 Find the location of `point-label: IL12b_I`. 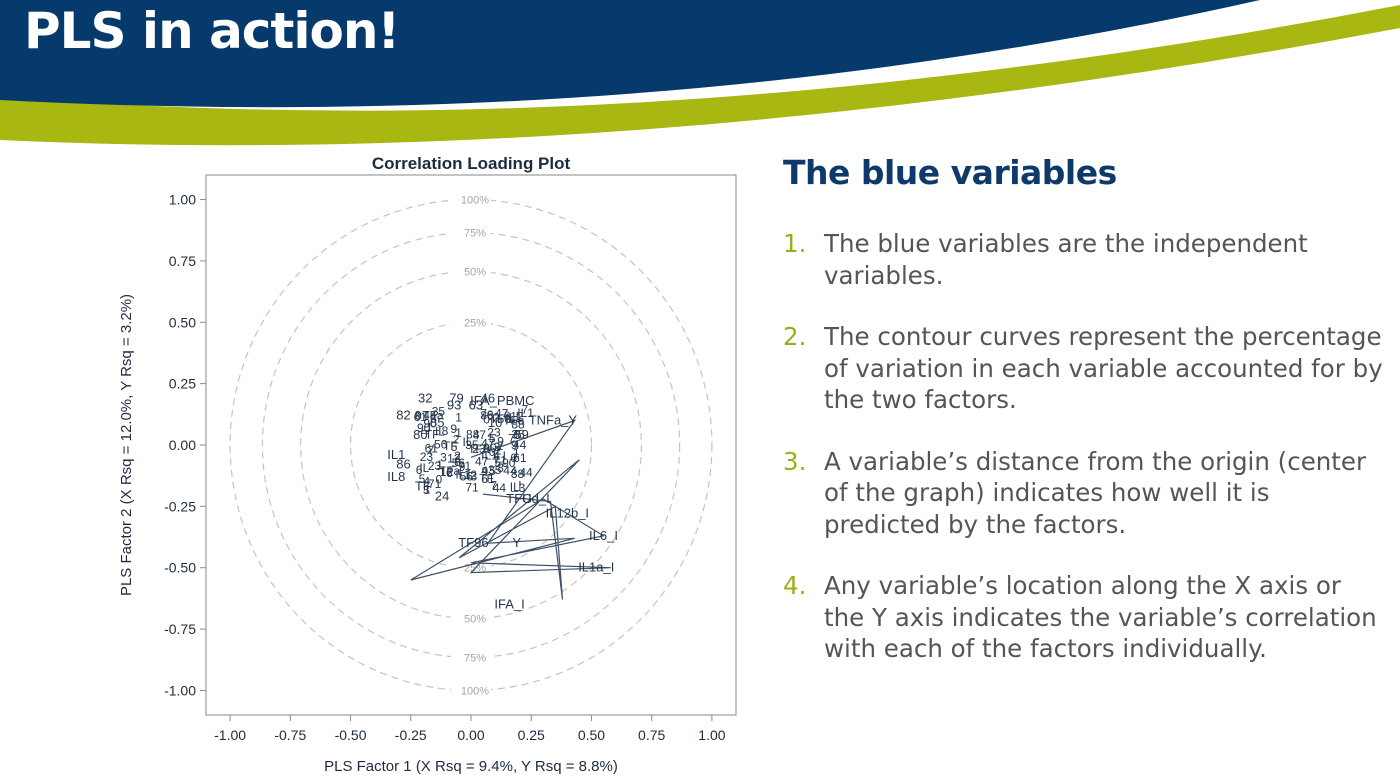

point-label: IL12b_I is located at coordinates (567, 513).